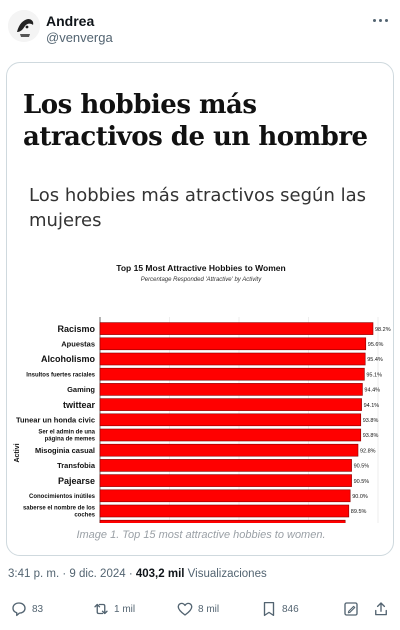  What do you see at coordinates (84, 516) in the screenshot?
I see `category-label: coches` at bounding box center [84, 516].